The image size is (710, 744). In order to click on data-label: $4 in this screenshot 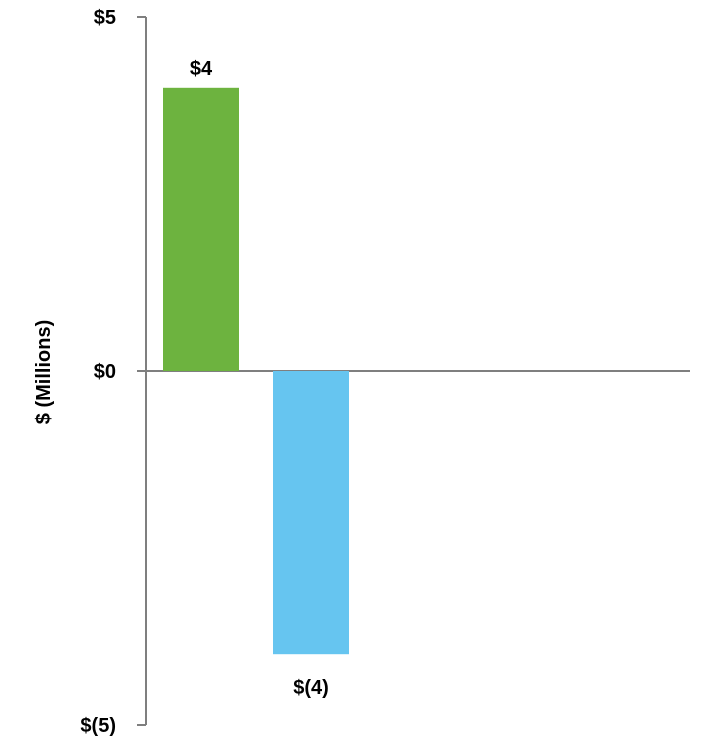, I will do `click(201, 69)`.